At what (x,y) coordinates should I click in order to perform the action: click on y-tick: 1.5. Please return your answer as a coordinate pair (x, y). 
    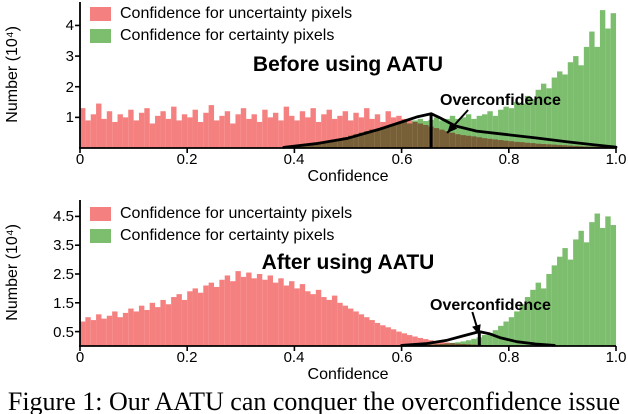
    Looking at the image, I should click on (63, 303).